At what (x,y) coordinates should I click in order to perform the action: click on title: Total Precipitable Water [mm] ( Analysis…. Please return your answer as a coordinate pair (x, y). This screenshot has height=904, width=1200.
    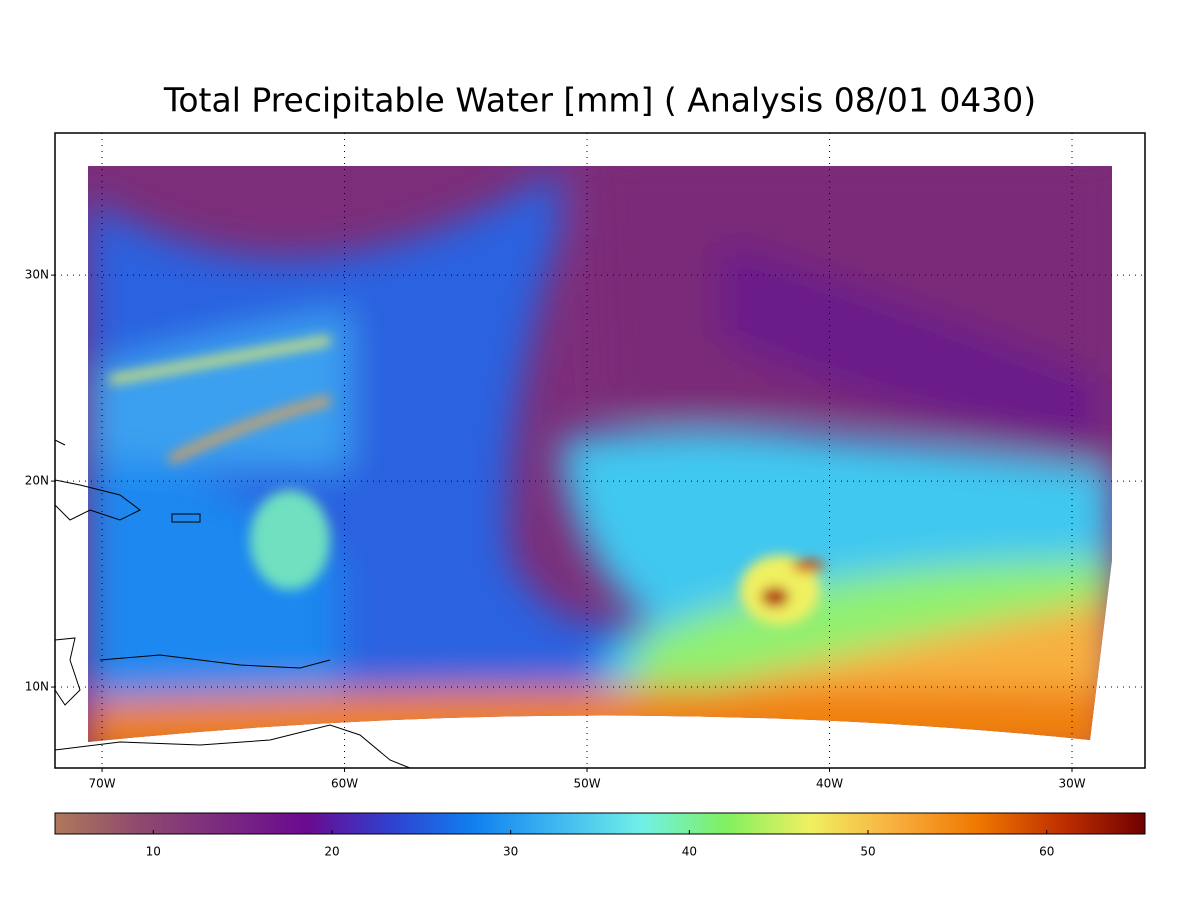
    Looking at the image, I should click on (599, 100).